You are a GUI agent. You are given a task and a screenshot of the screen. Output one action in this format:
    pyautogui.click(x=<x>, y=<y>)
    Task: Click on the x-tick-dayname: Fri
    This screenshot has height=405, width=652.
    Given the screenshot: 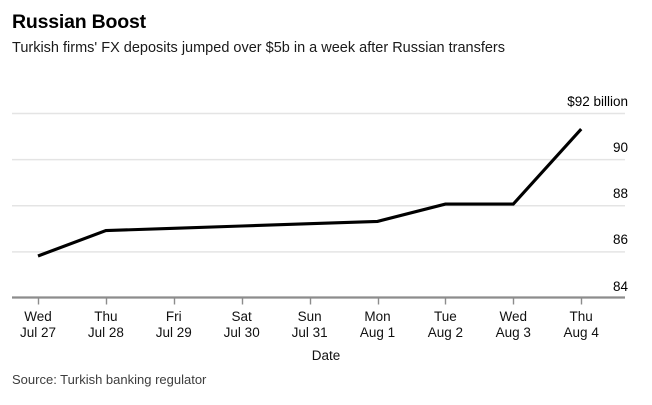 What is the action you would take?
    pyautogui.click(x=173, y=316)
    